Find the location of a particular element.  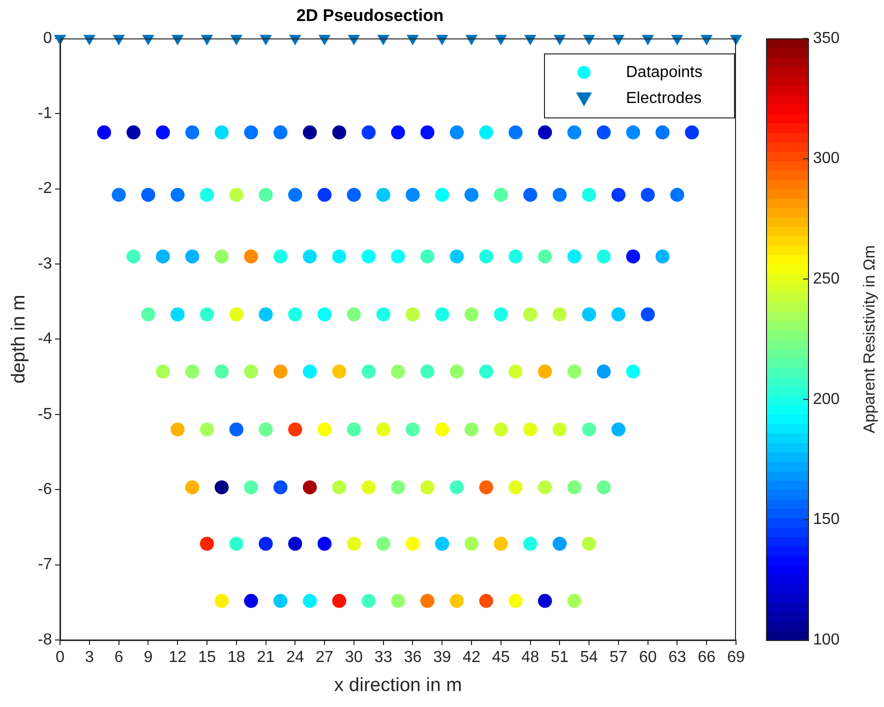

x-tick-label: 15 is located at coordinates (207, 657).